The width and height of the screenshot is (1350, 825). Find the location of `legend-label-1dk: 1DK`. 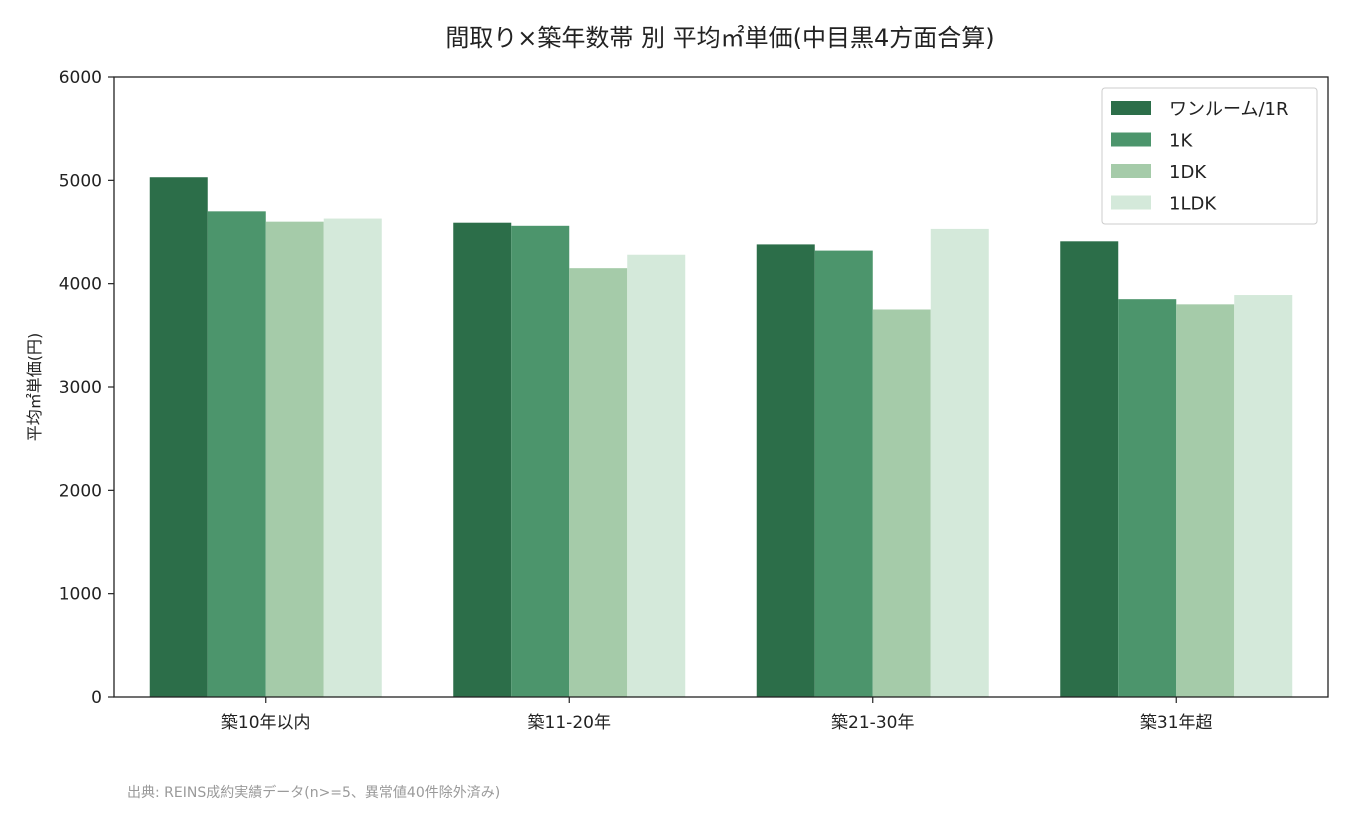

legend-label-1dk: 1DK is located at coordinates (1188, 172).